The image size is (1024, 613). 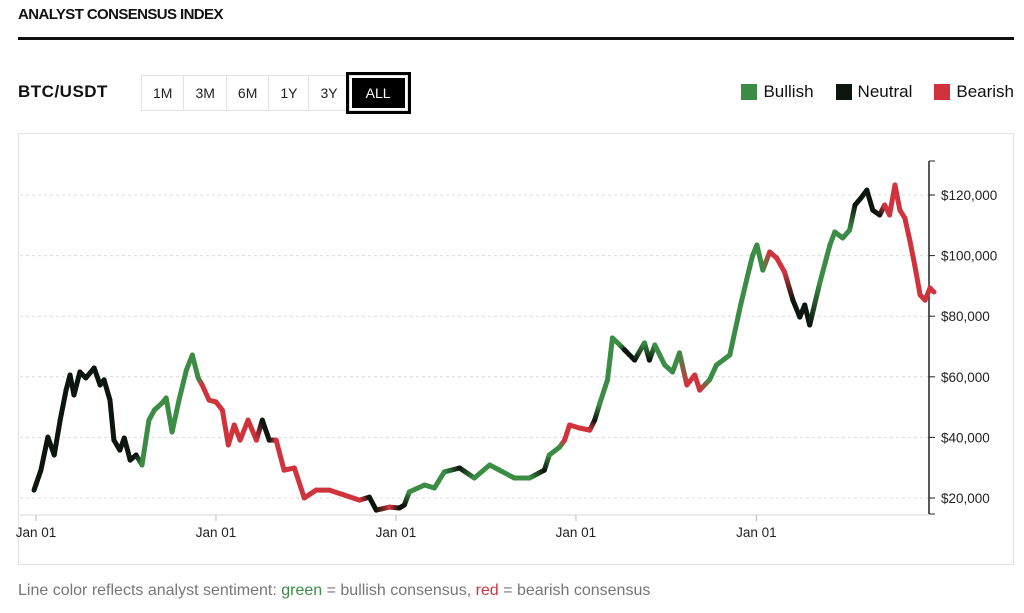 What do you see at coordinates (248, 93) in the screenshot?
I see `range-button-6m: 6M` at bounding box center [248, 93].